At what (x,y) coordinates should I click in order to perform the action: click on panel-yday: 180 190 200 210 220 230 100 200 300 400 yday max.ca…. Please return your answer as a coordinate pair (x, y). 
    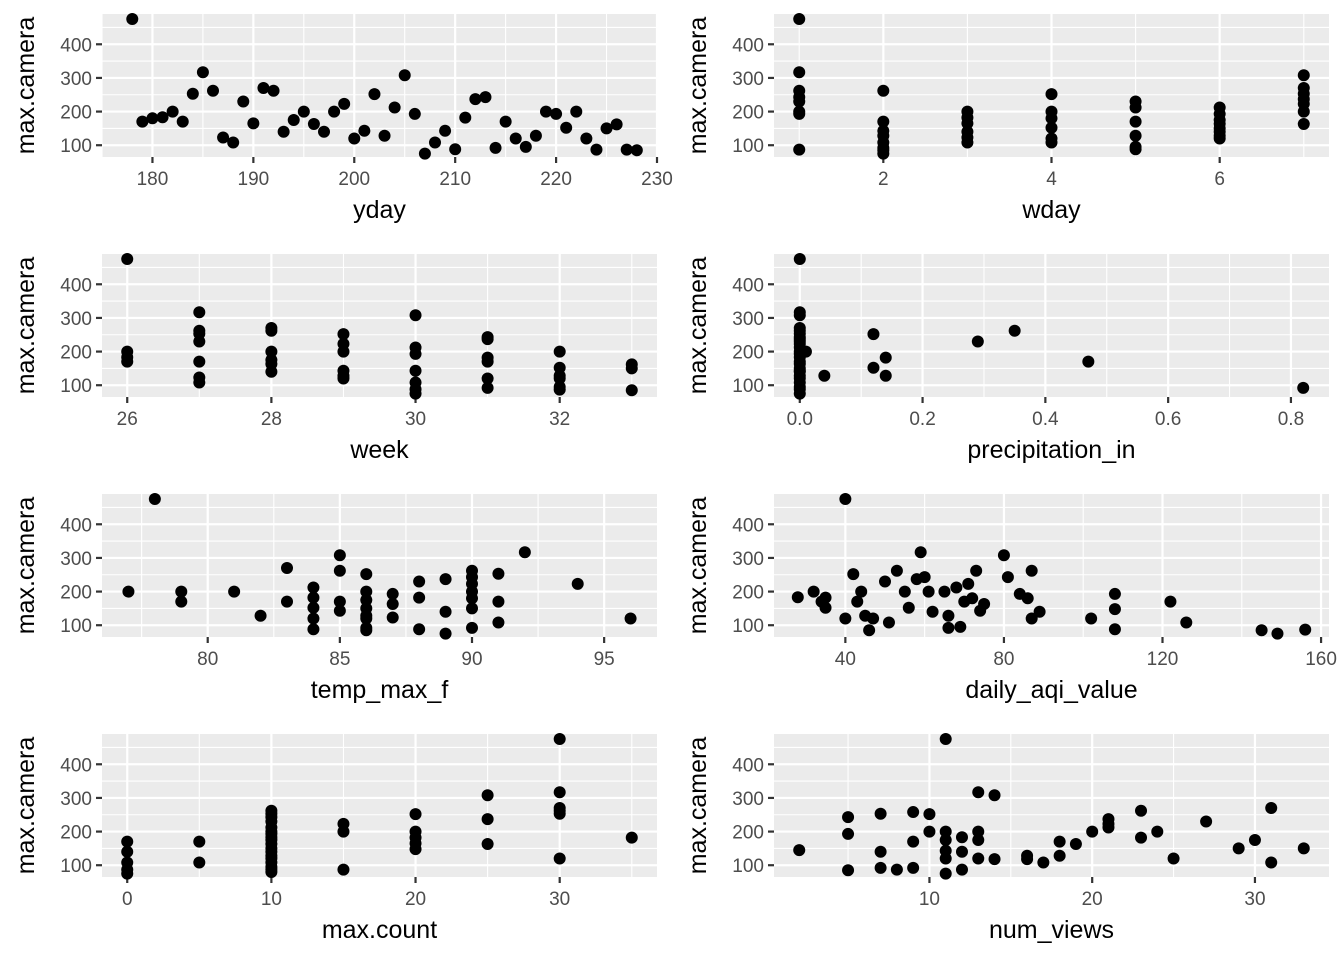
    Looking at the image, I should click on (342, 118).